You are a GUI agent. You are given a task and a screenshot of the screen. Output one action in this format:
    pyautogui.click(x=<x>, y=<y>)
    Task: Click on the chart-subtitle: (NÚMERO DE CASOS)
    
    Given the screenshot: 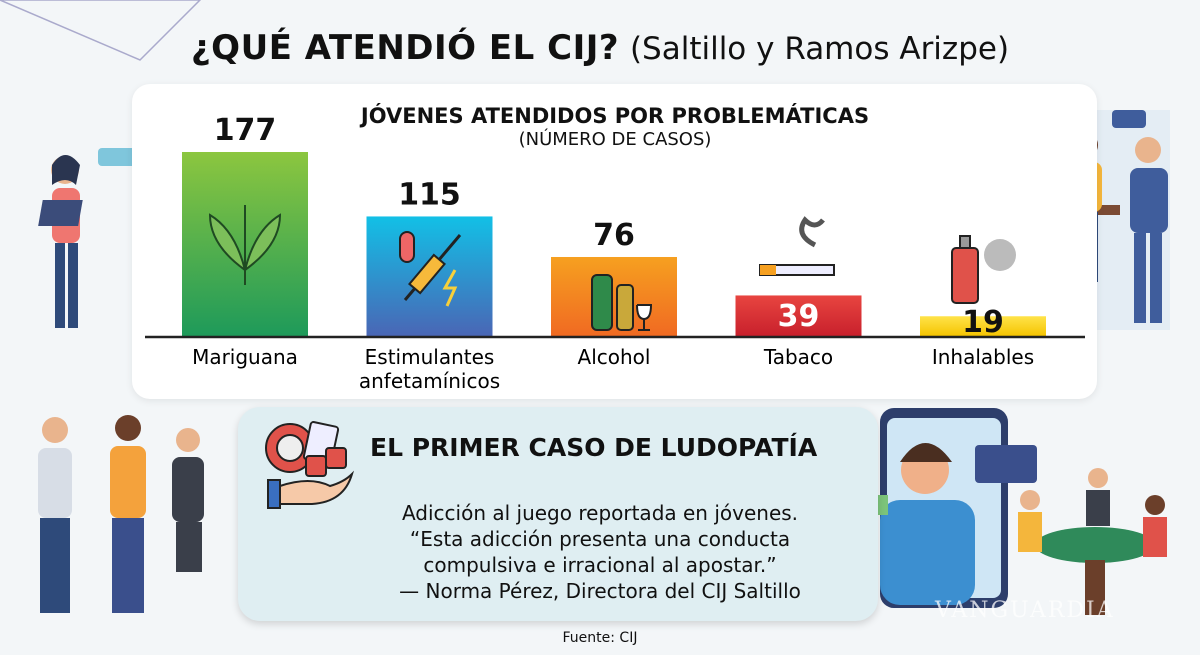 What is the action you would take?
    pyautogui.click(x=615, y=139)
    